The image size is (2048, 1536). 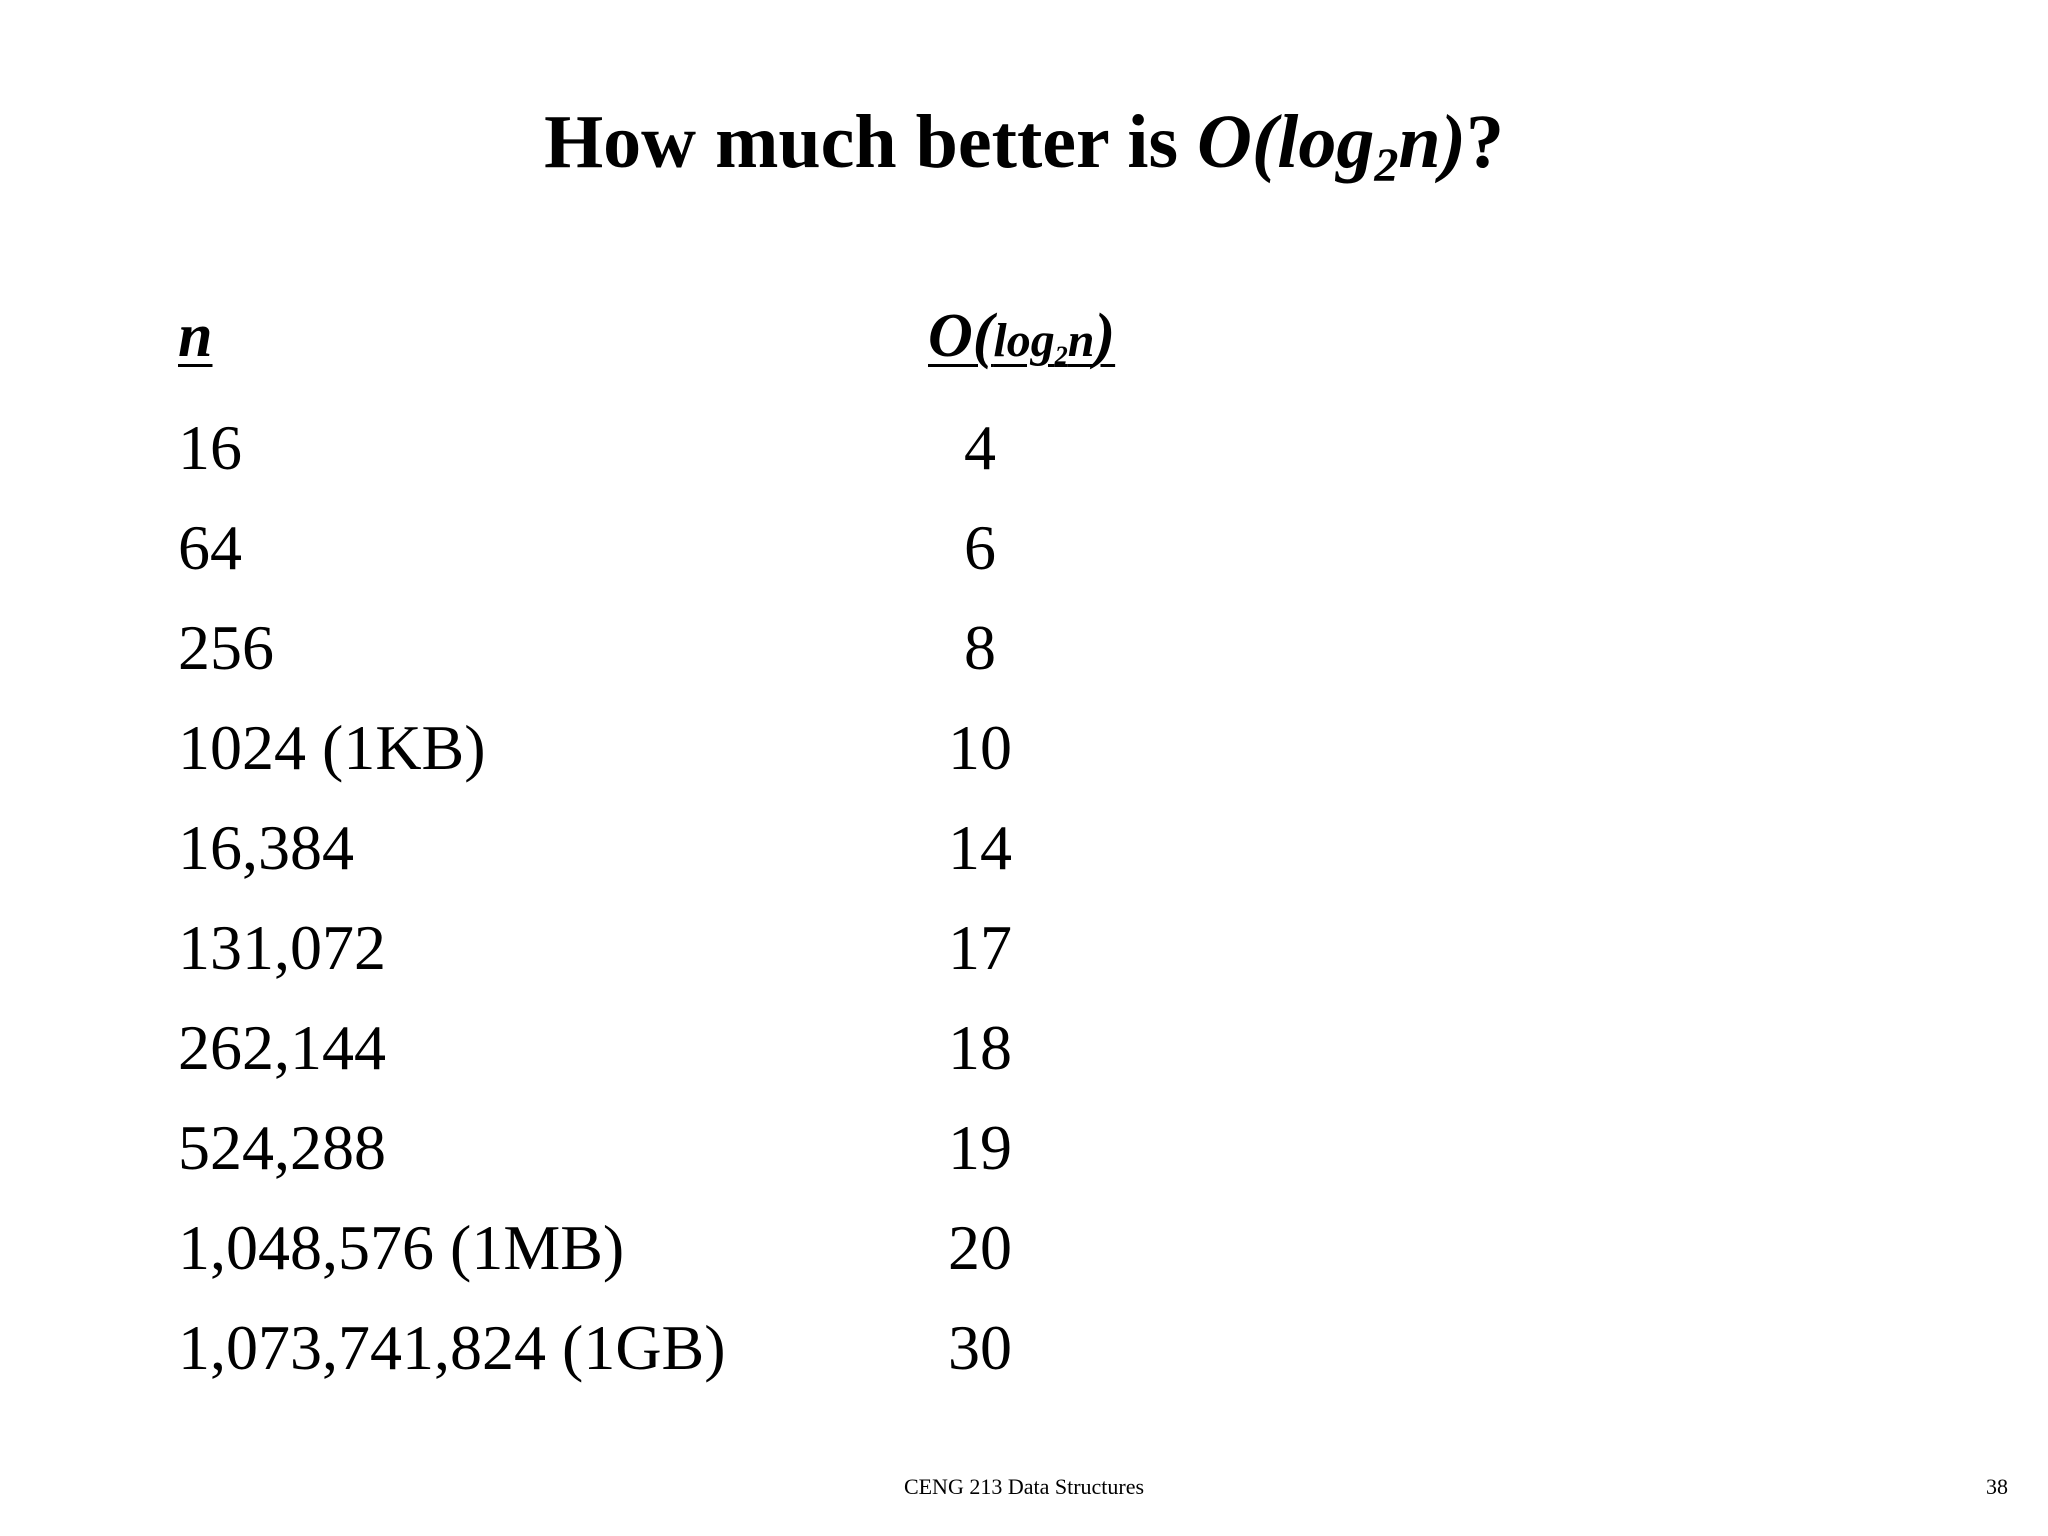 What do you see at coordinates (980, 947) in the screenshot?
I see `cell-log: 17` at bounding box center [980, 947].